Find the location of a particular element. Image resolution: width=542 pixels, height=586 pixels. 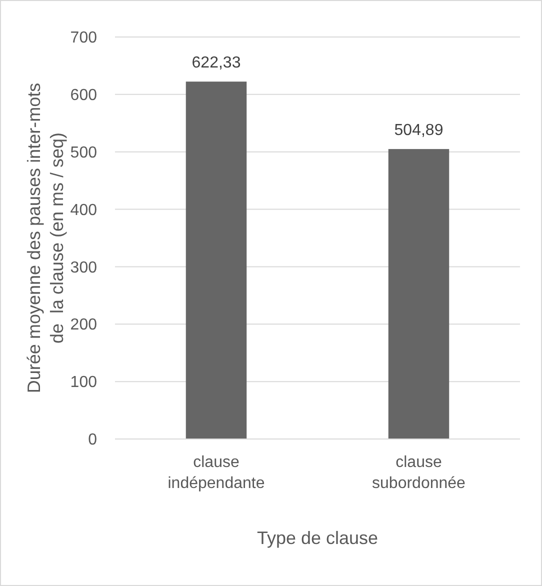

y-tick-label: 400 is located at coordinates (84, 210).